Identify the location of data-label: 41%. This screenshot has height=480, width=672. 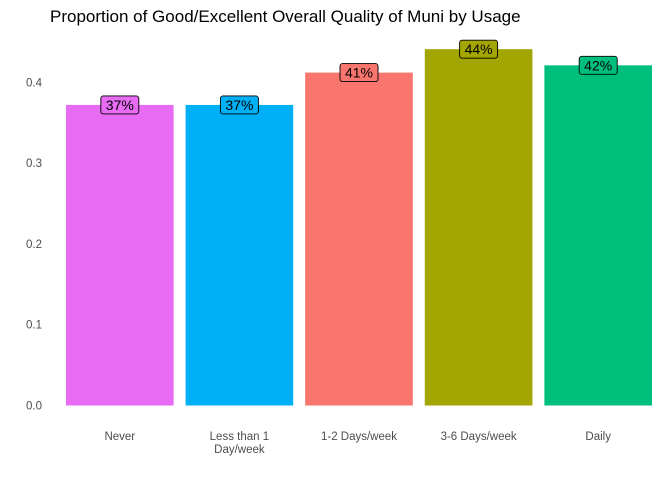
(359, 73).